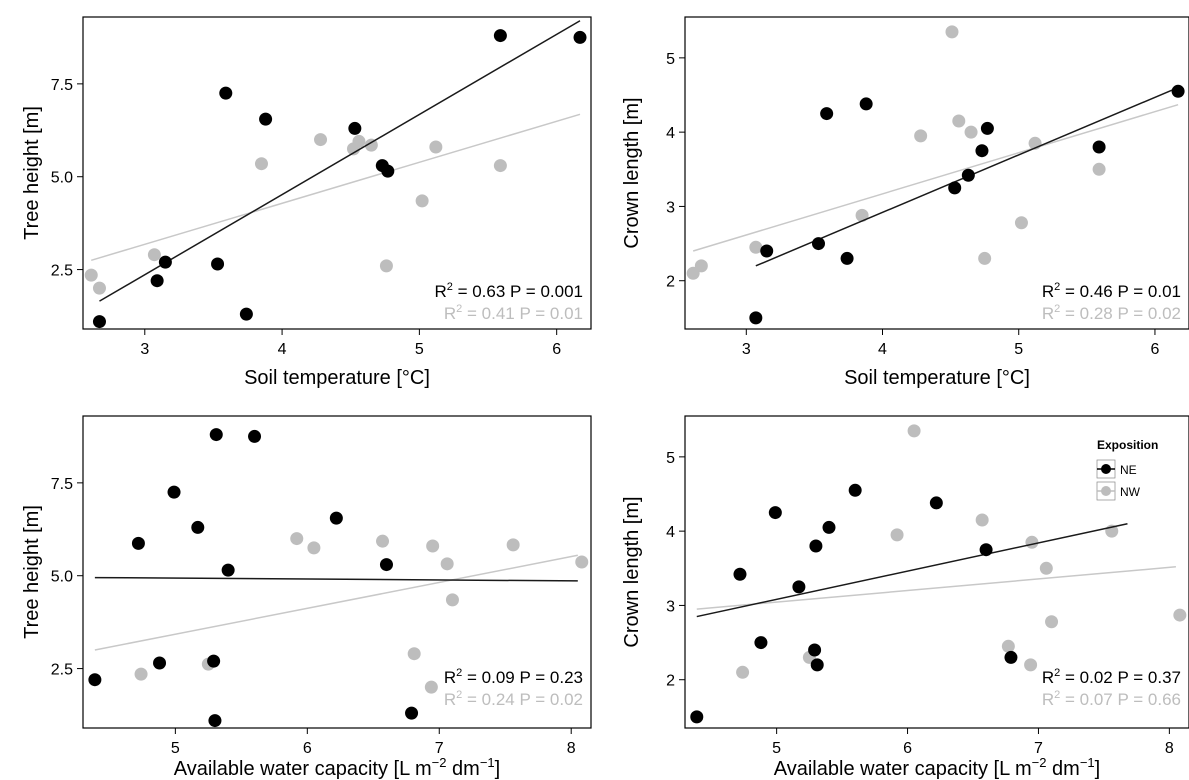 Image resolution: width=1189 pixels, height=780 pixels. I want to click on stat-r2-value: 0.02, so click(1096, 677).